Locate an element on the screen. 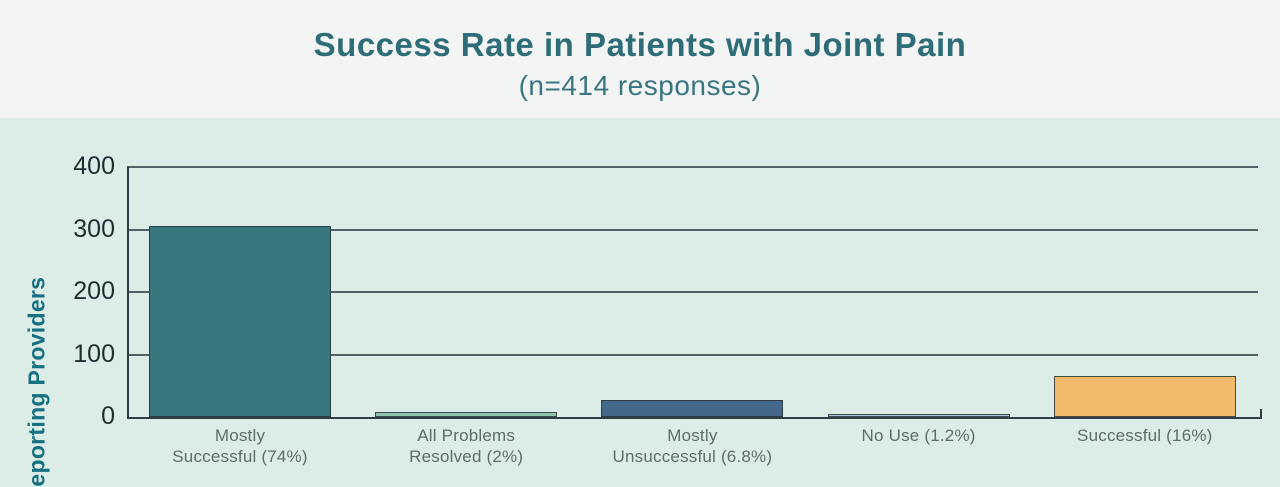  x-category-label: No Use (1.2%) is located at coordinates (918, 435).